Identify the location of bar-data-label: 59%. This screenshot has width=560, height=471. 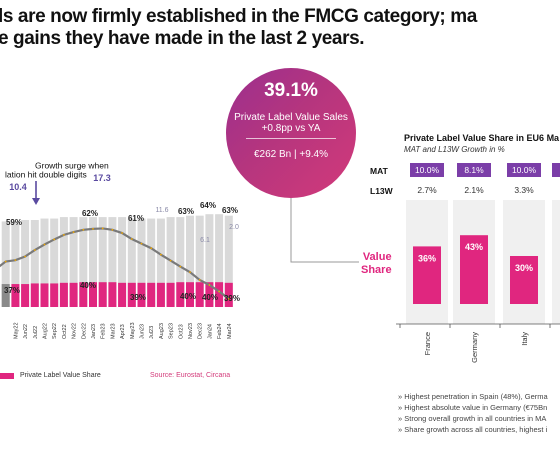
(14, 222).